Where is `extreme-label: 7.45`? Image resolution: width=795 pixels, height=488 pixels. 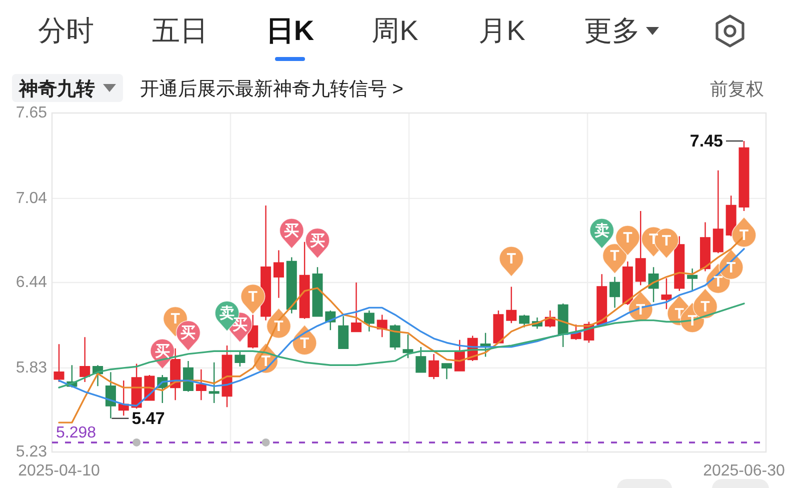 extreme-label: 7.45 is located at coordinates (706, 141).